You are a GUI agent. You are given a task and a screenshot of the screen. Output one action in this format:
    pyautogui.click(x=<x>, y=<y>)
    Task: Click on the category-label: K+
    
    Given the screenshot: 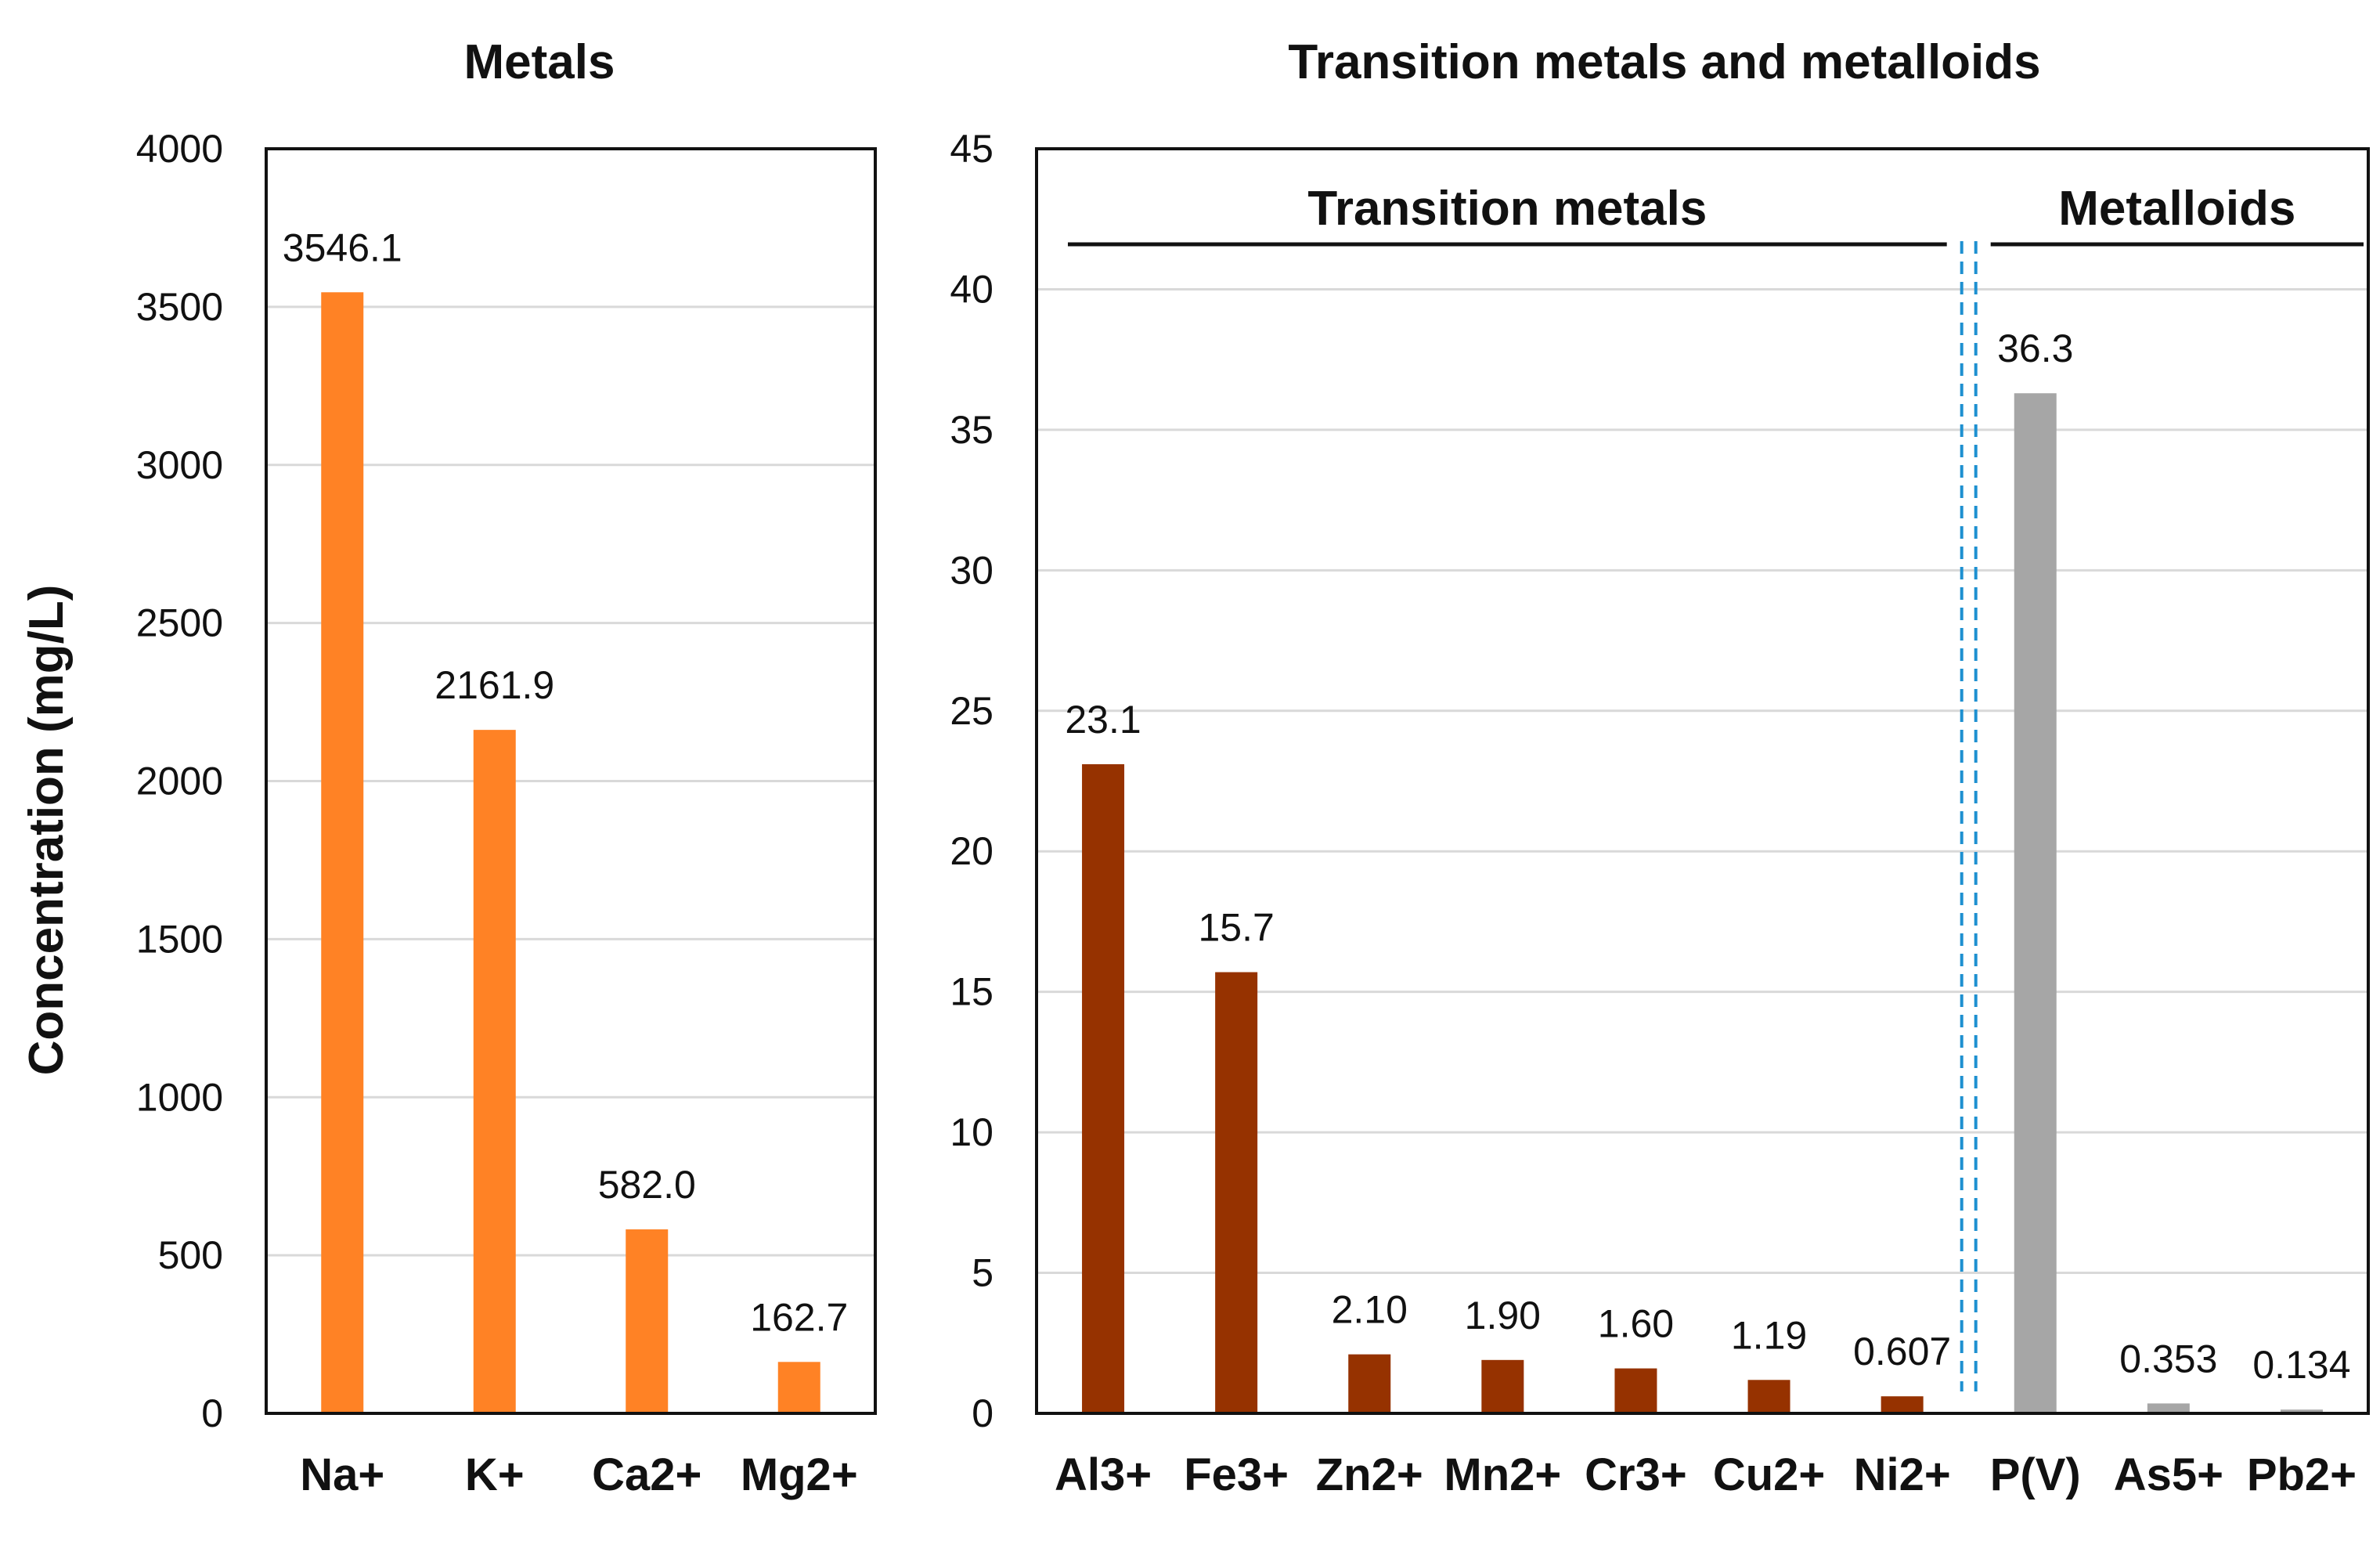 What is the action you would take?
    pyautogui.click(x=495, y=1474)
    